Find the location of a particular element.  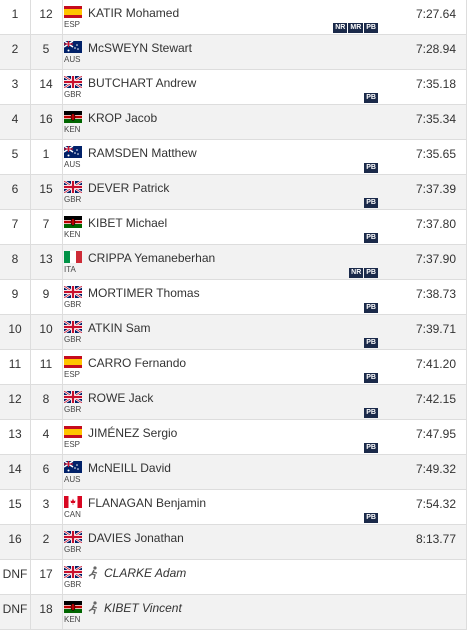

bib: 5 is located at coordinates (46, 52).